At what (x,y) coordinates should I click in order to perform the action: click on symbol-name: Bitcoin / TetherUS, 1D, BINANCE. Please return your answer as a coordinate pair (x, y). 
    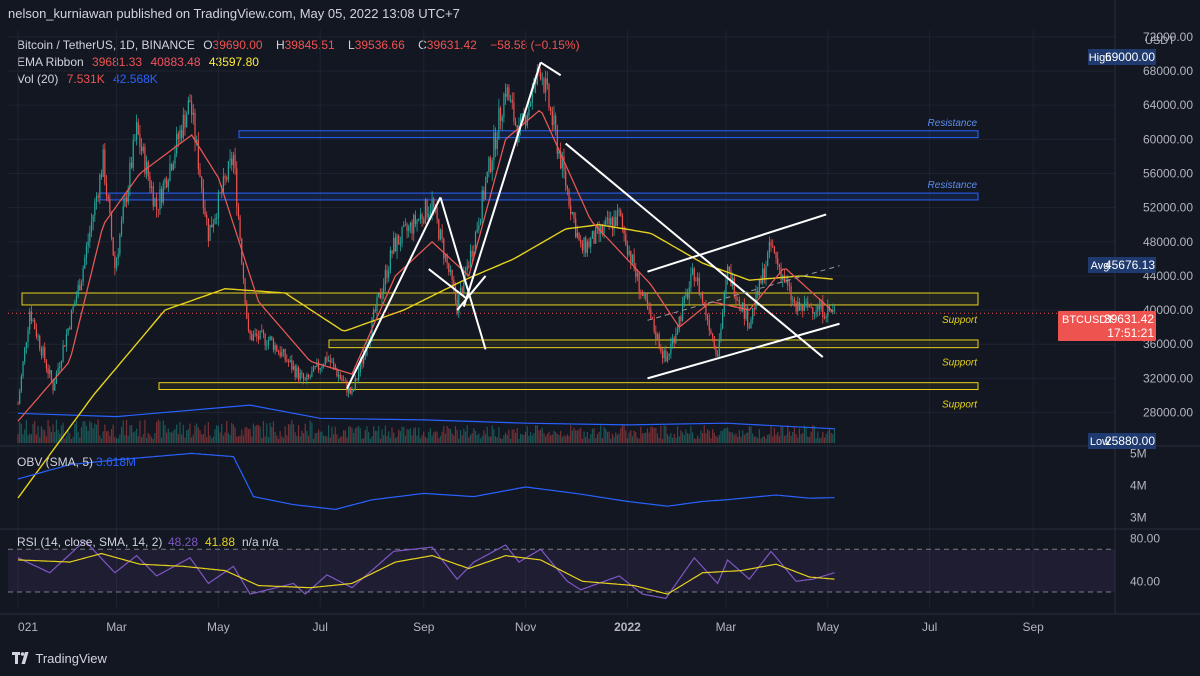
    Looking at the image, I should click on (106, 45).